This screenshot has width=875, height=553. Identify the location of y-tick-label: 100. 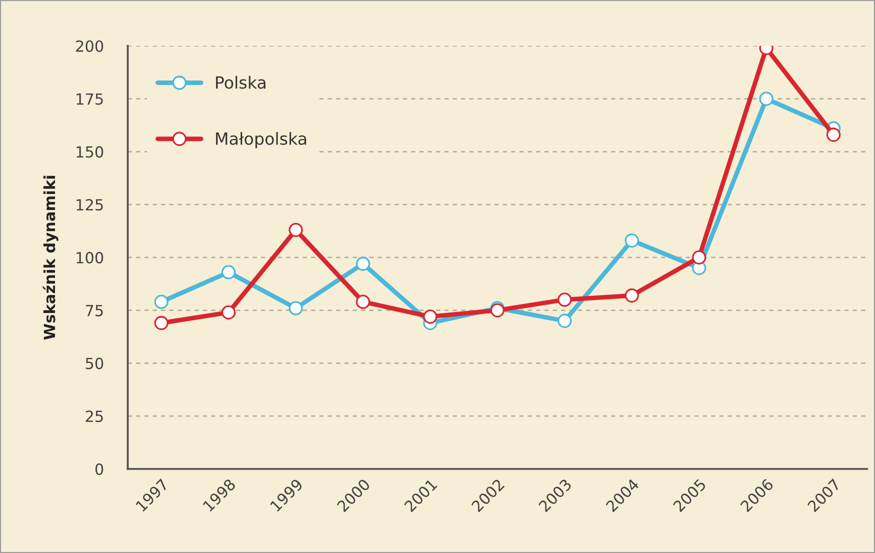
(90, 258).